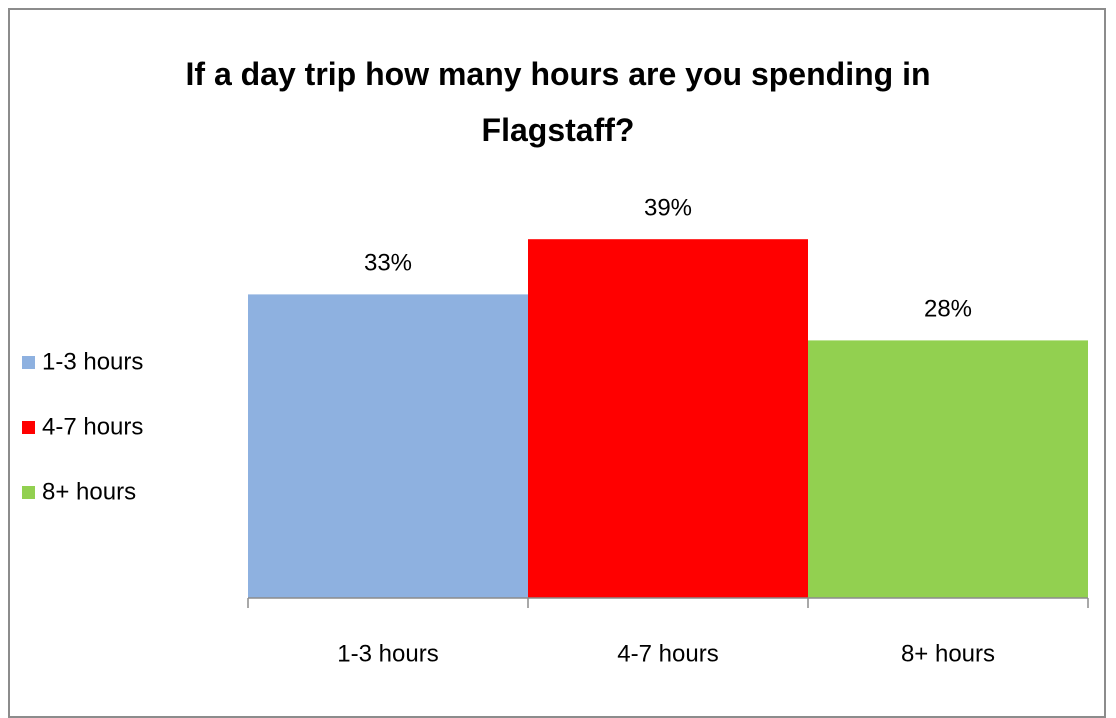 Image resolution: width=1116 pixels, height=718 pixels. I want to click on legend-label: 4-7 hours, so click(92, 426).